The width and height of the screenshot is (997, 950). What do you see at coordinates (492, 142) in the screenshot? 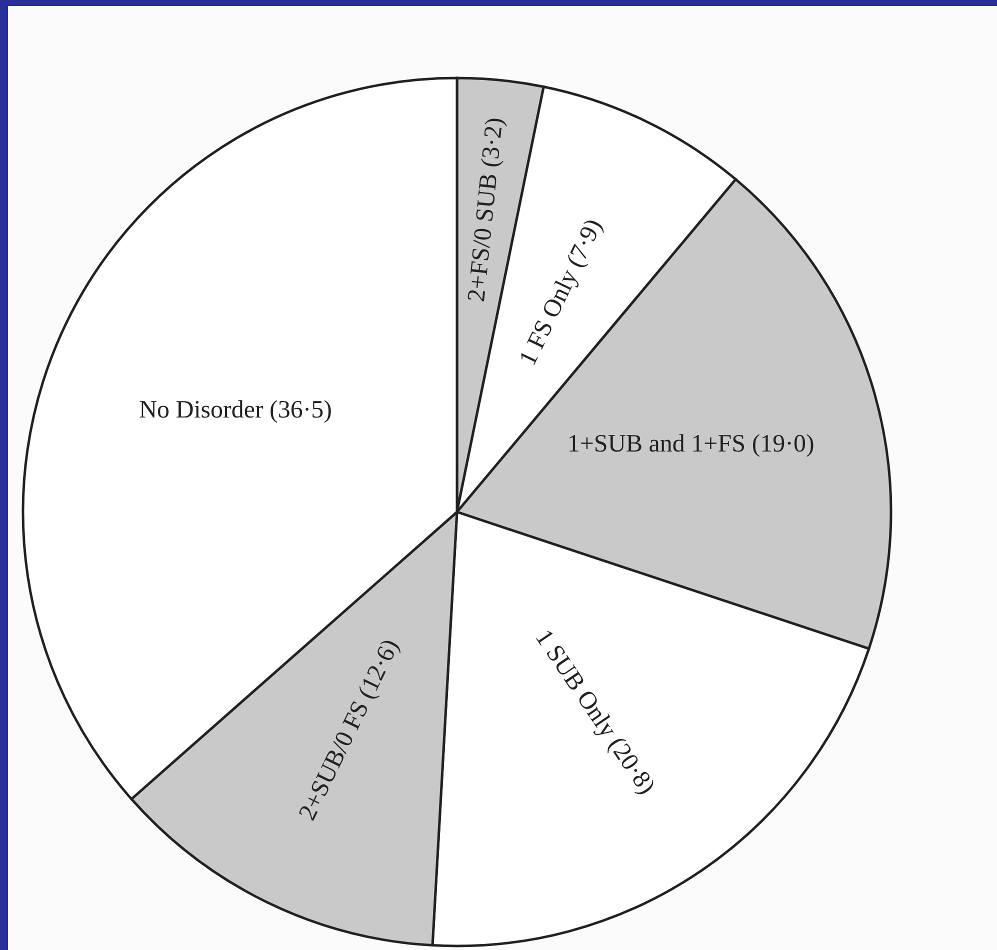
I see `data-label: (3·2)` at bounding box center [492, 142].